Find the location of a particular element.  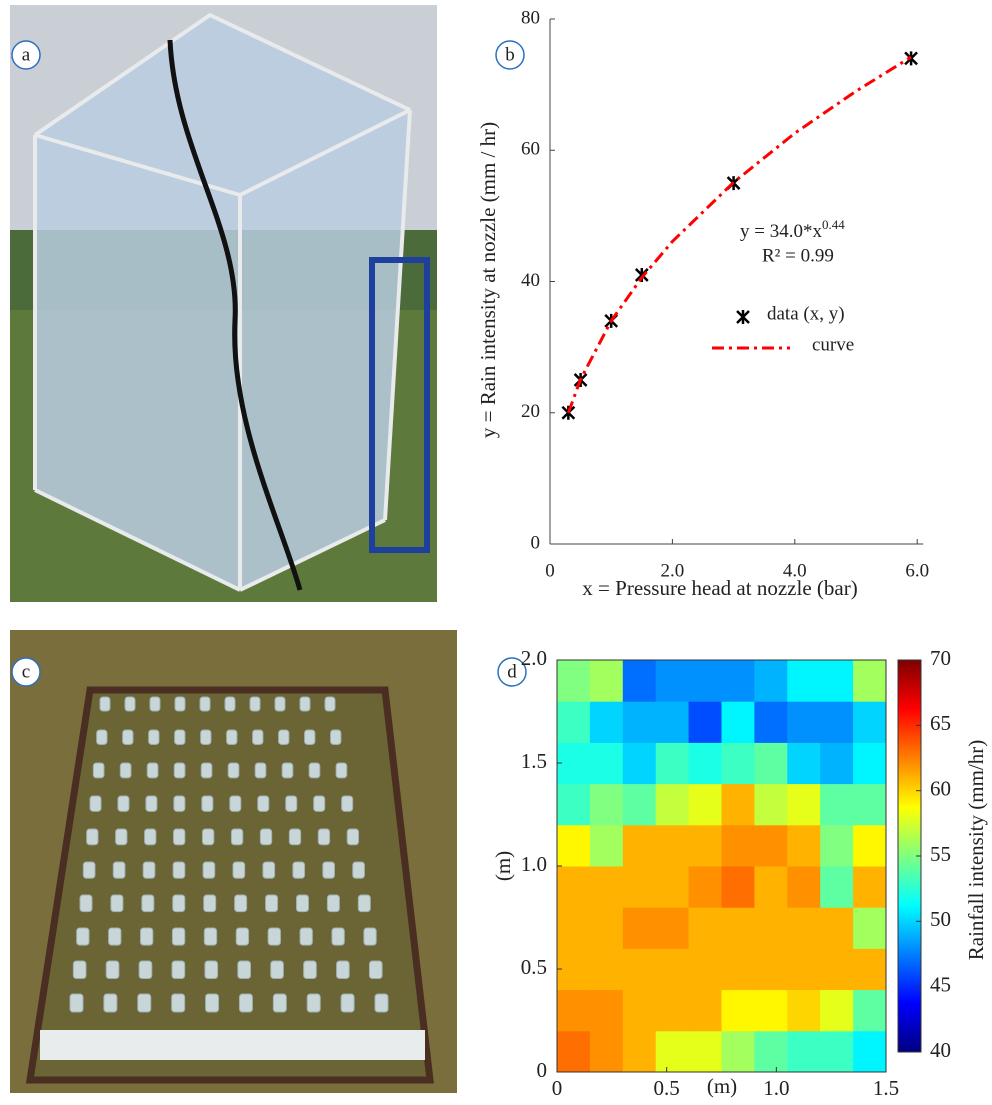

x-tick-label: 0.5 is located at coordinates (667, 1088).